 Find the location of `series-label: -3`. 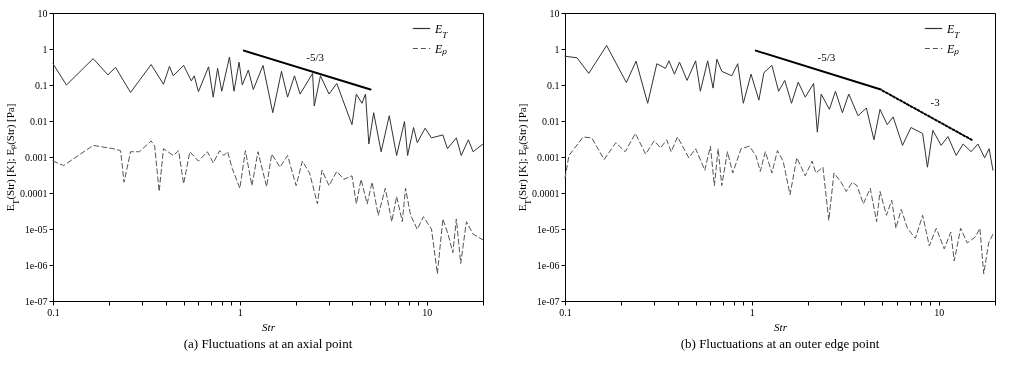

series-label: -3 is located at coordinates (935, 102).